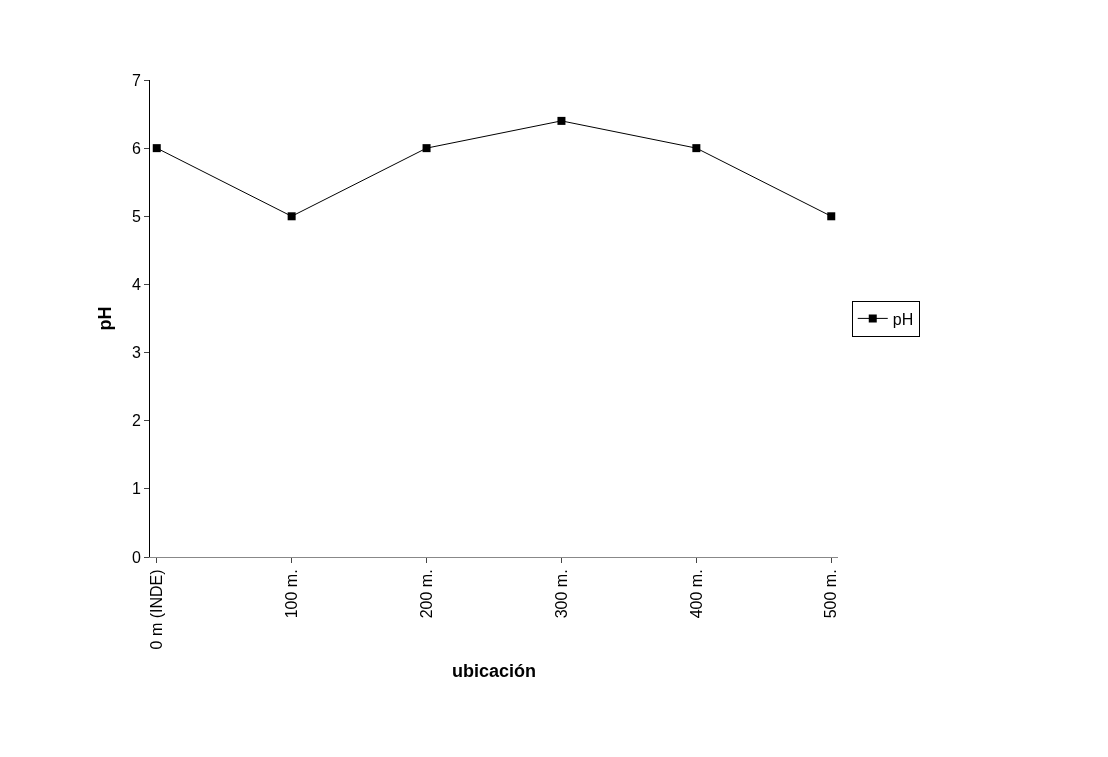 The width and height of the screenshot is (1108, 757). Describe the element at coordinates (561, 594) in the screenshot. I see `x-tick-label: 300 m.` at that location.